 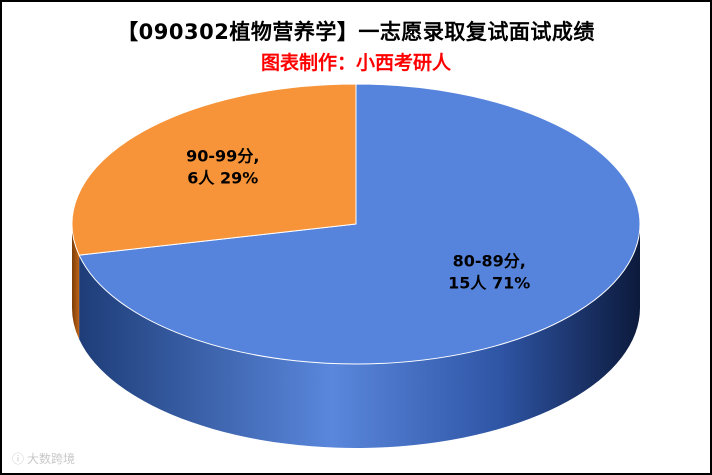 I want to click on data-label-2-category: 90-99分,, so click(x=222, y=156).